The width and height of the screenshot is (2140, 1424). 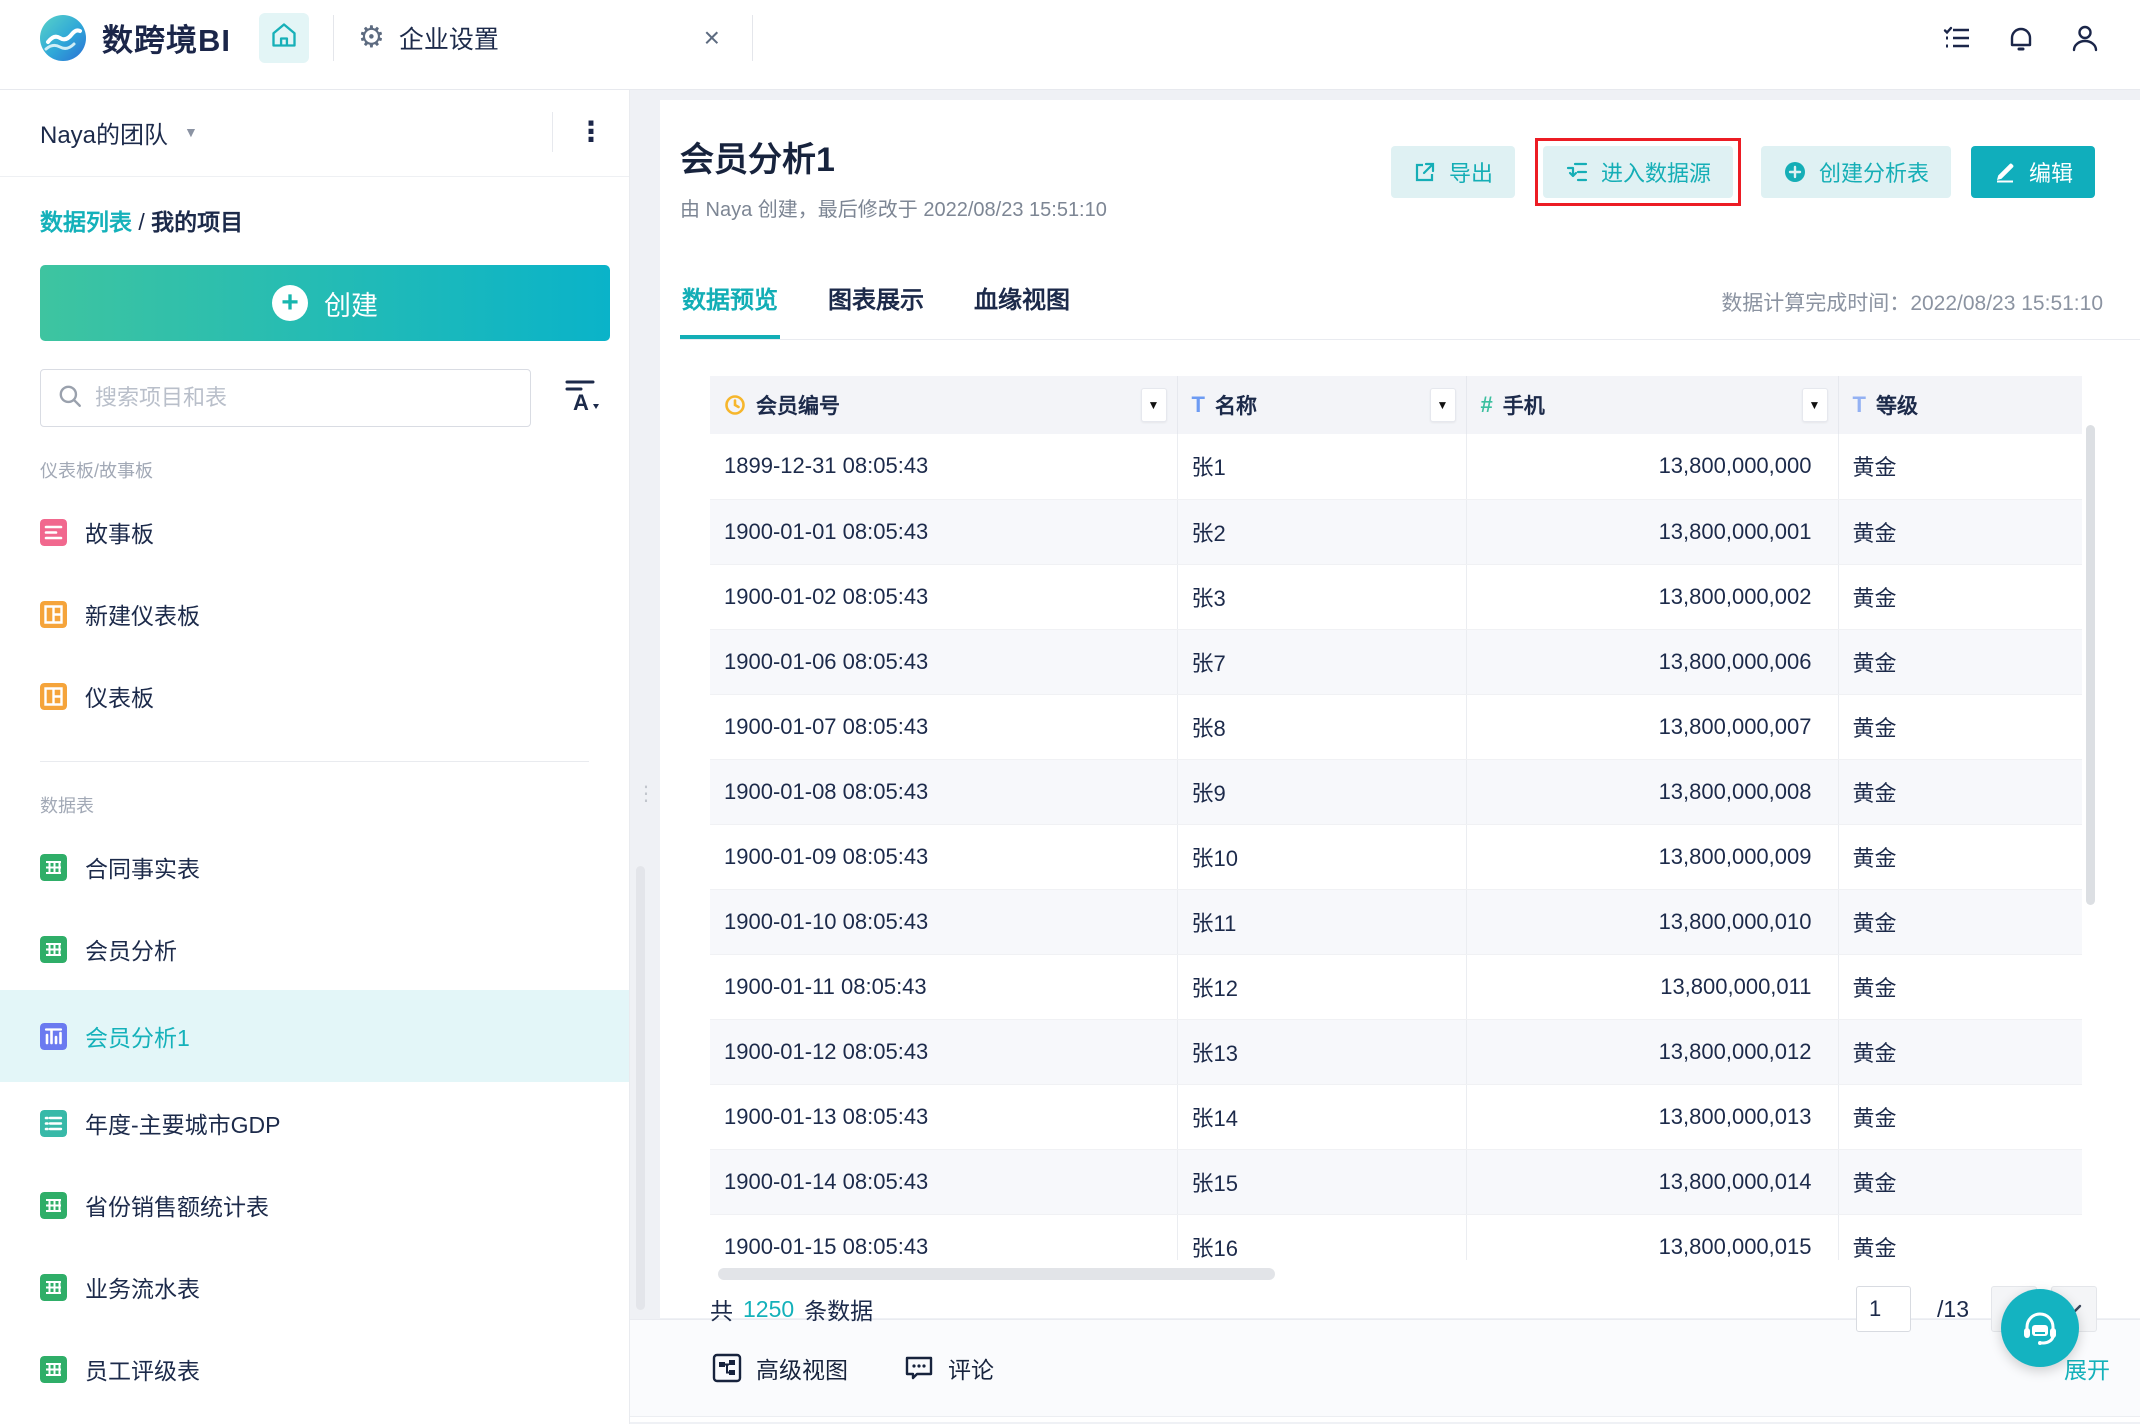 I want to click on edit-button: 编辑, so click(x=2032, y=172).